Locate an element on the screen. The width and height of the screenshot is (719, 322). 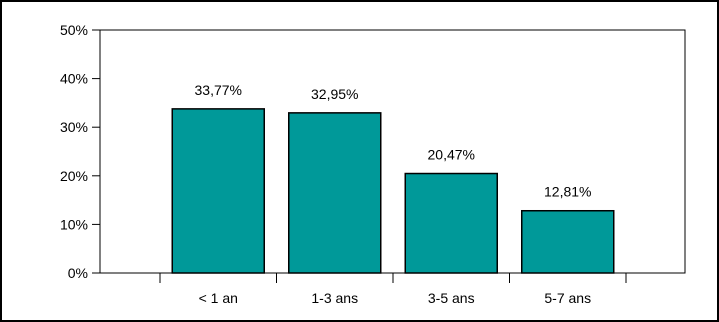
y-tick-label: 10% is located at coordinates (74, 224).